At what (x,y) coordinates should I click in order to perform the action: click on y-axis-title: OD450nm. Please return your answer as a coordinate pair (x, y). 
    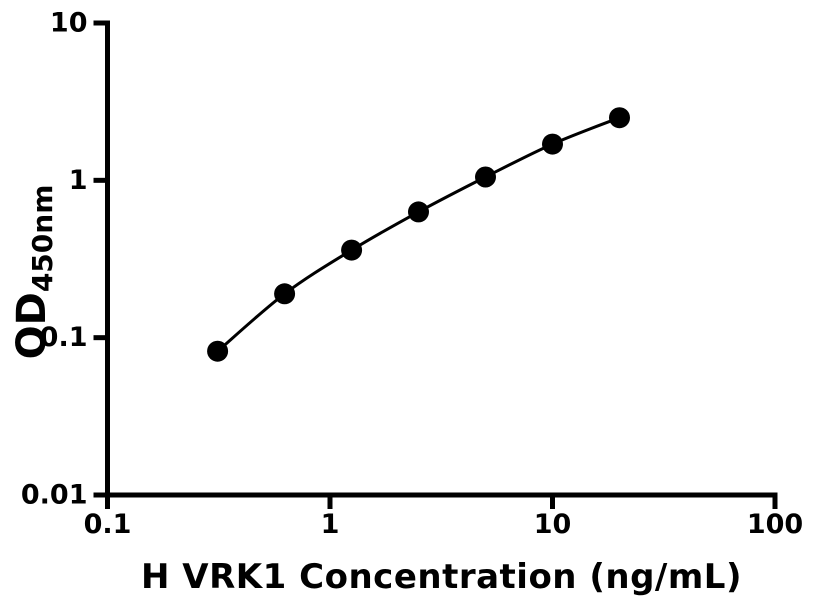
    Looking at the image, I should click on (34, 272).